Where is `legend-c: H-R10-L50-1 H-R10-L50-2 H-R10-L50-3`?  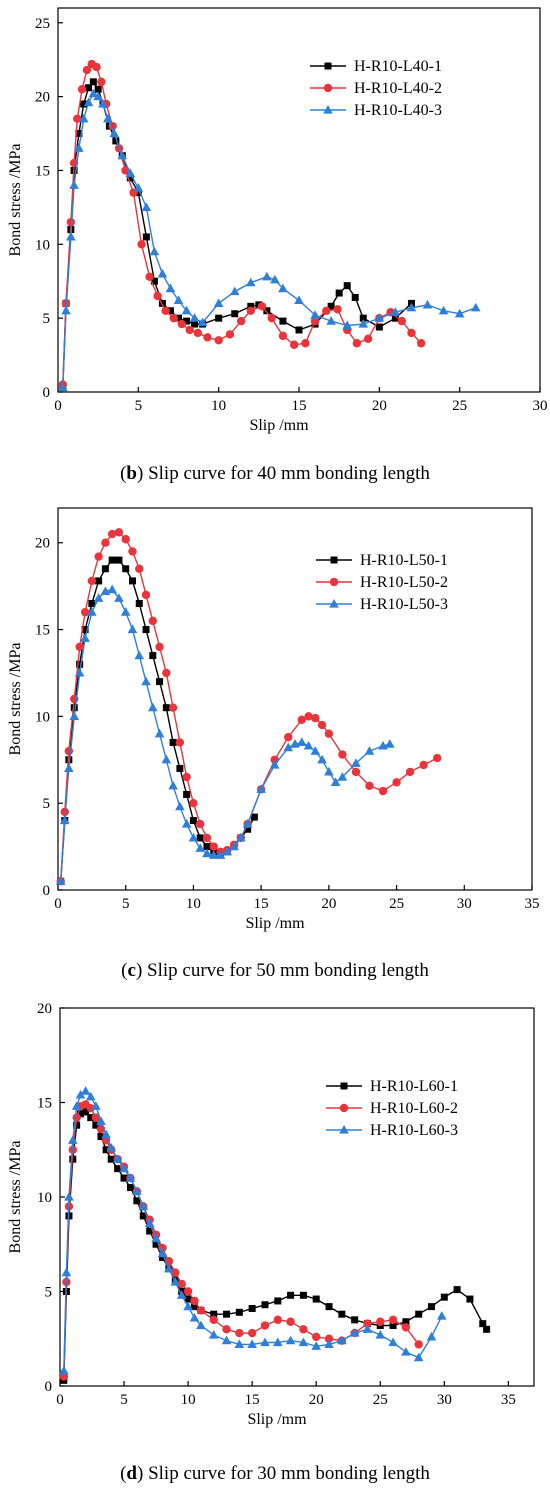
legend-c: H-R10-L50-1 H-R10-L50-2 H-R10-L50-3 is located at coordinates (382, 582).